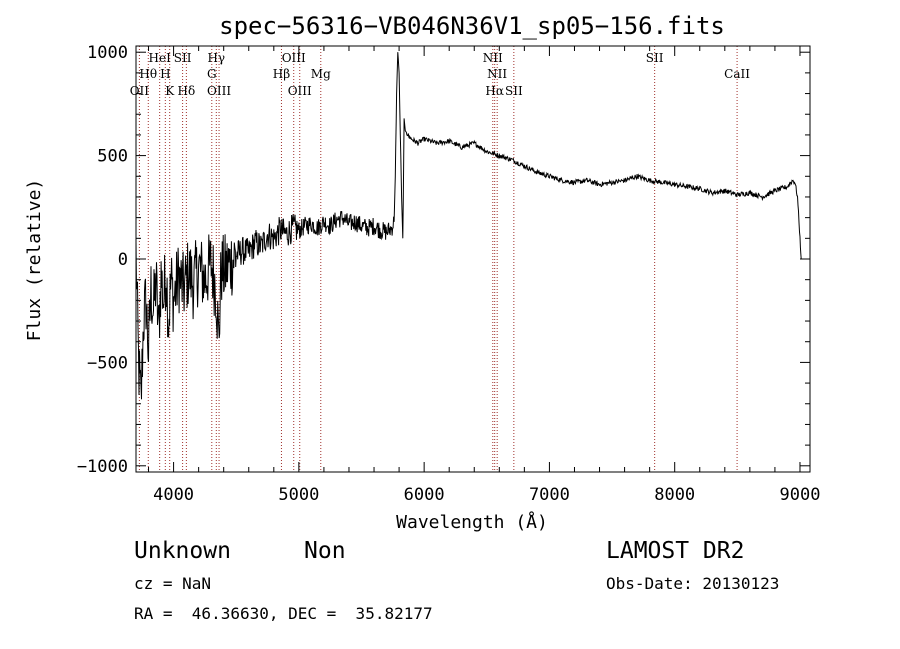 This screenshot has height=649, width=900. What do you see at coordinates (123, 260) in the screenshot?
I see `y-tick-label-2: 0` at bounding box center [123, 260].